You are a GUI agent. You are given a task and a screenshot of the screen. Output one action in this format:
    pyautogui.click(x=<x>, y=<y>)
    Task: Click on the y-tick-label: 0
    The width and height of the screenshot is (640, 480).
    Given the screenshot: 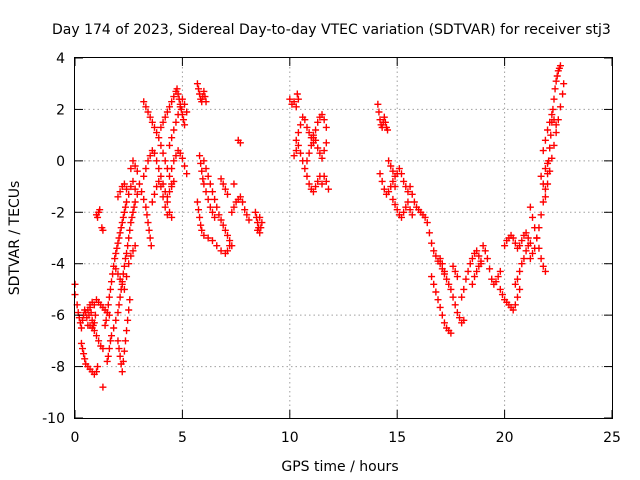 What is the action you would take?
    pyautogui.click(x=60, y=162)
    